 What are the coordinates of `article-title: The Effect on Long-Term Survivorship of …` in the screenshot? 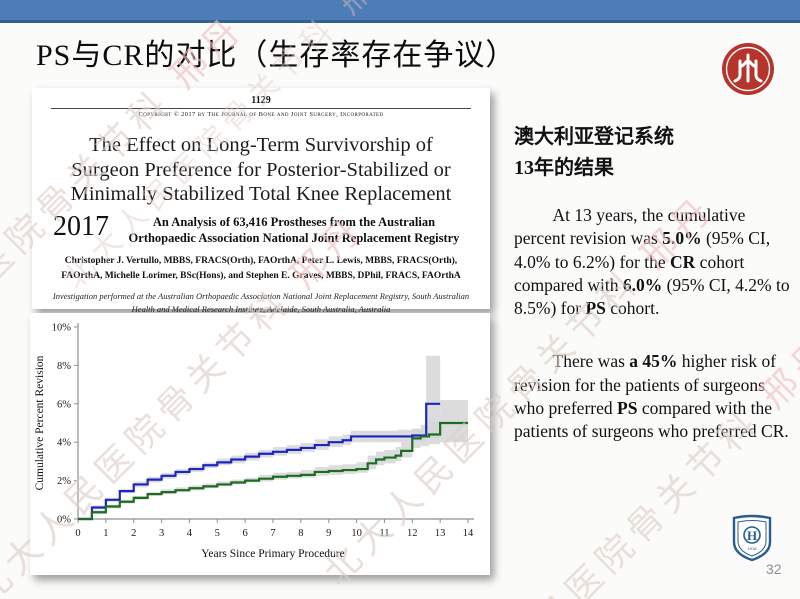 It's located at (261, 170).